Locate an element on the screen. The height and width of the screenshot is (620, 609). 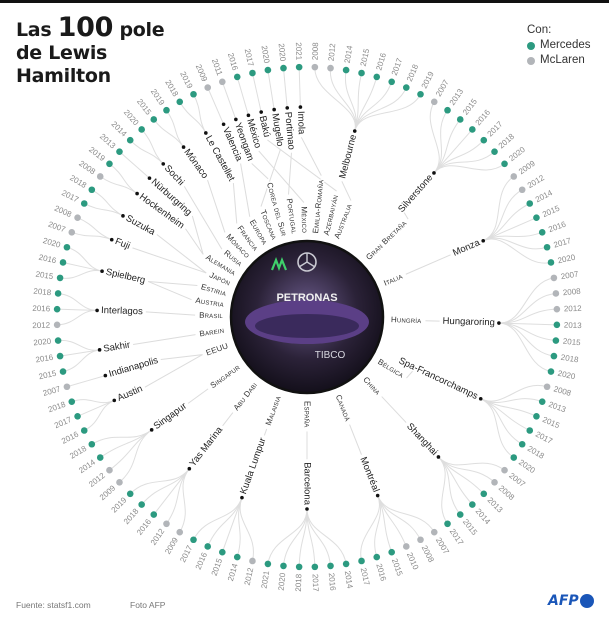
country-label: Singapur is located at coordinates (225, 376).